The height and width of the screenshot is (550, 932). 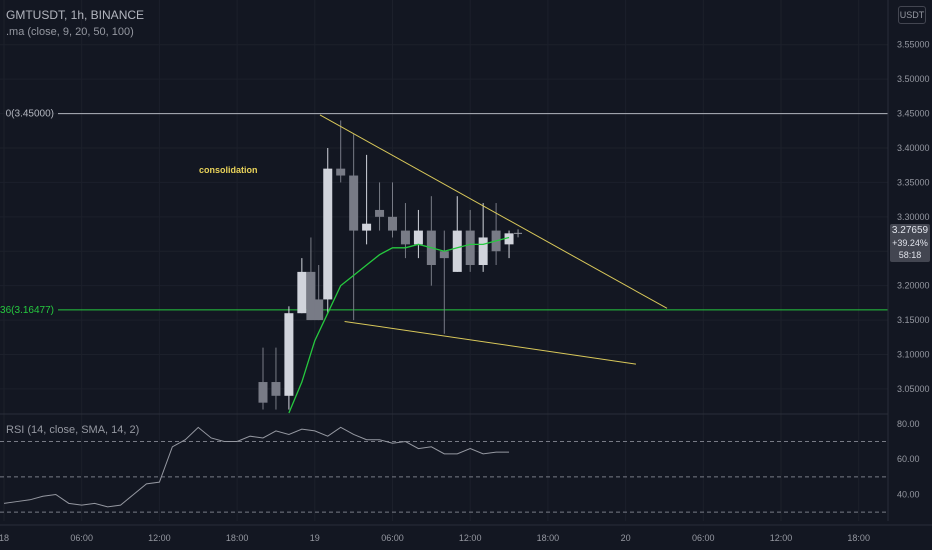 What do you see at coordinates (913, 182) in the screenshot?
I see `price-tick-label: 3.35000` at bounding box center [913, 182].